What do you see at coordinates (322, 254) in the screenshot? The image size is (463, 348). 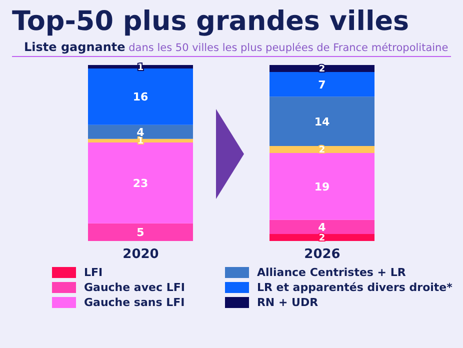 I see `x-tick-label: 2026` at bounding box center [322, 254].